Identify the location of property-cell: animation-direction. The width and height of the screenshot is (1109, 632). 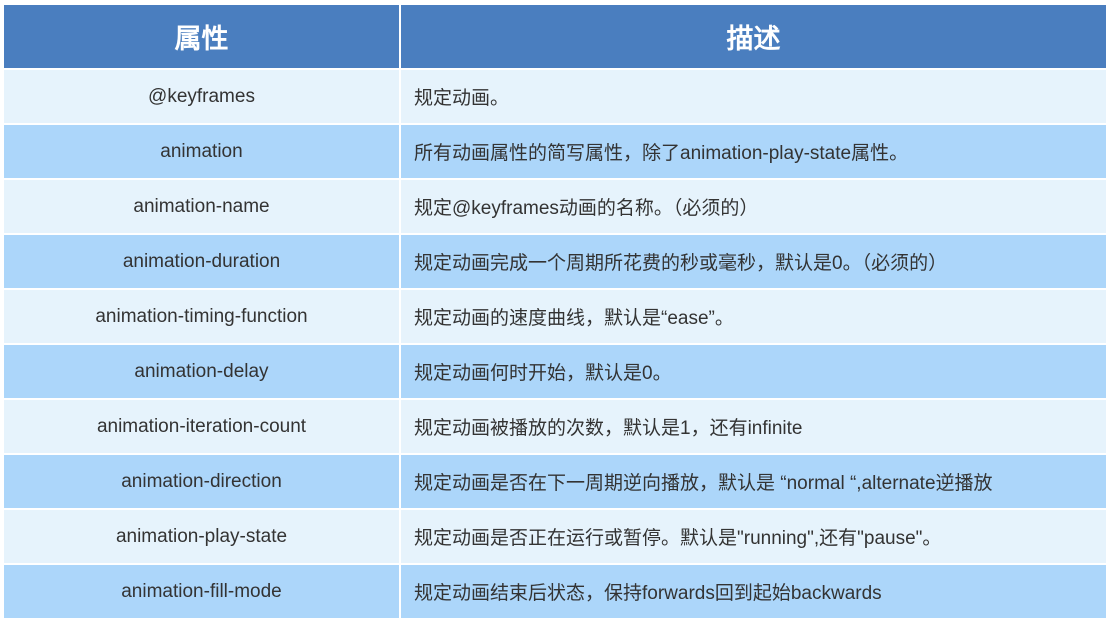
(201, 481).